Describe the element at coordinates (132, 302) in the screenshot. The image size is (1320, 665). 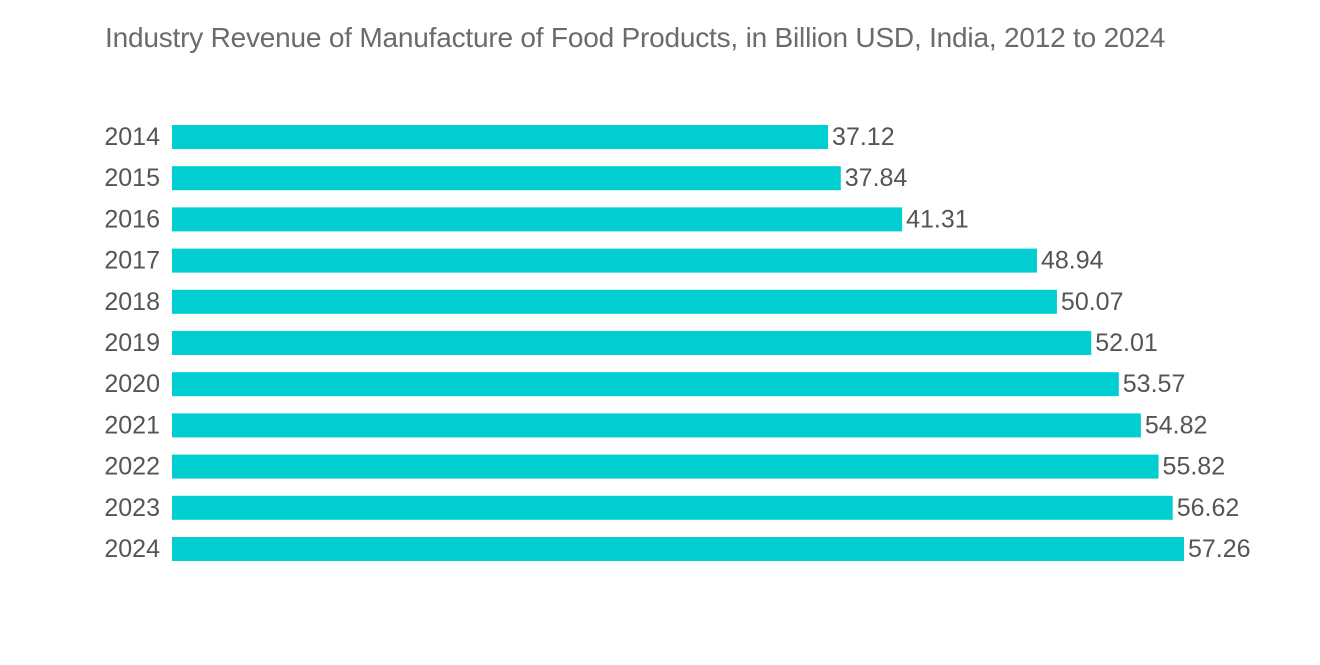
I see `y-tick-label: 2018` at that location.